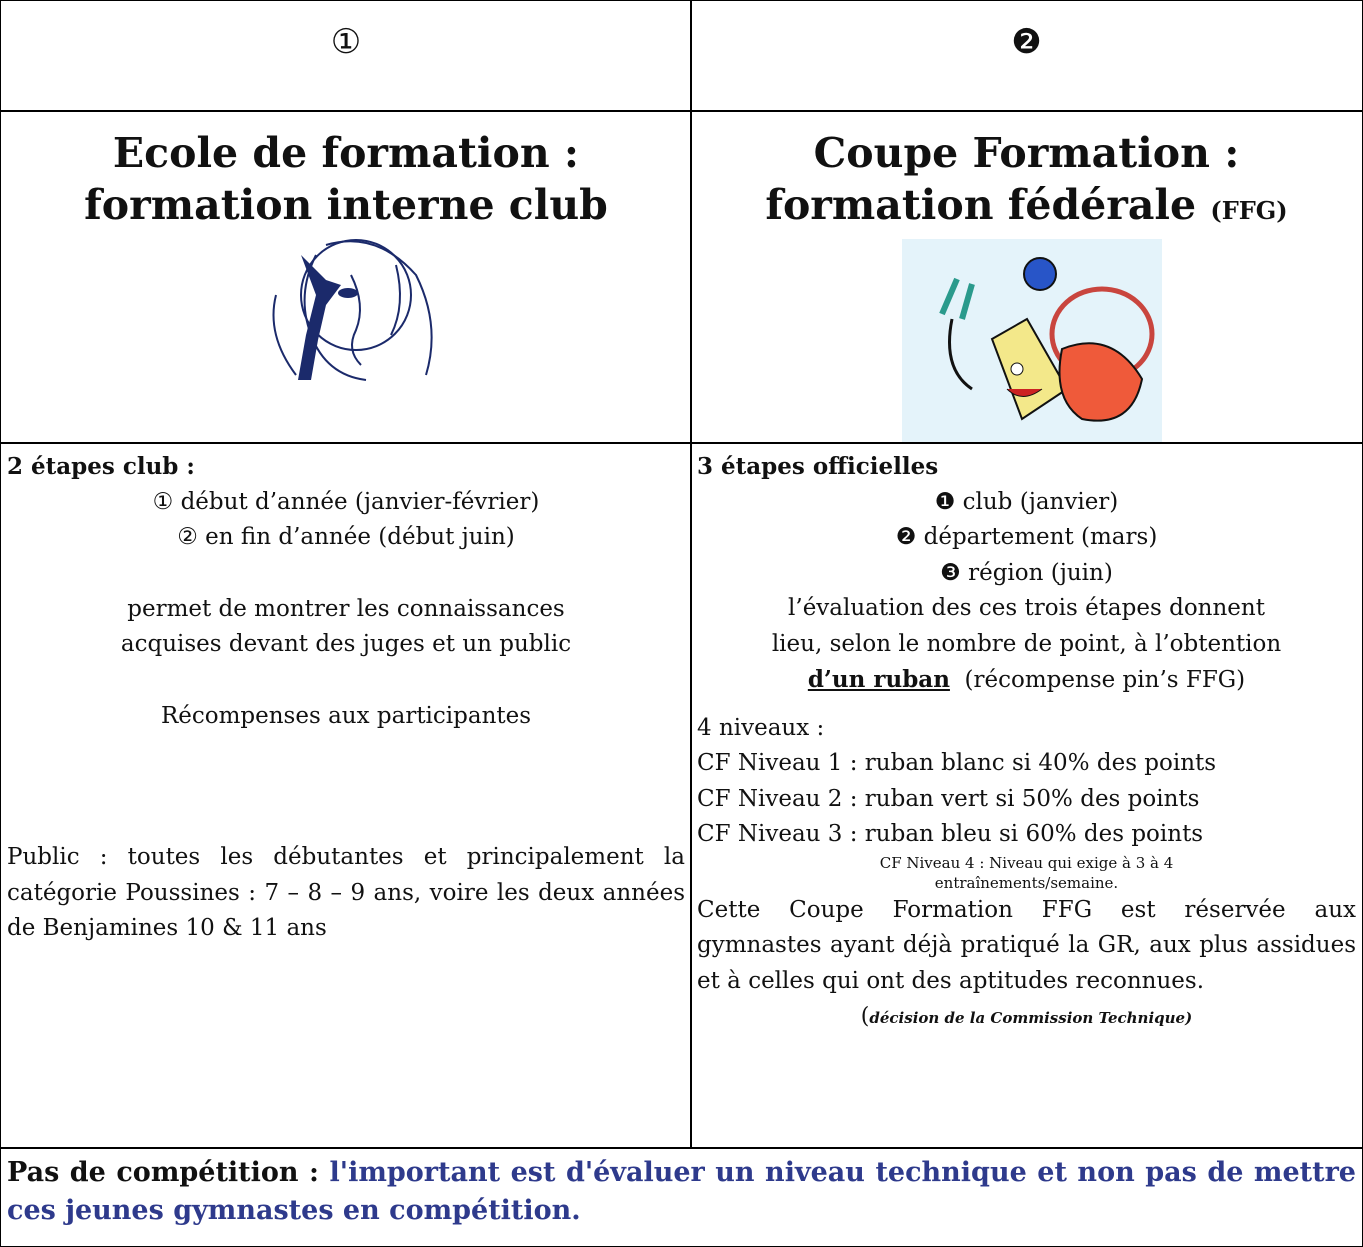  Describe the element at coordinates (878, 679) in the screenshot. I see `ribbon-emphasis: d’un ruban` at that location.